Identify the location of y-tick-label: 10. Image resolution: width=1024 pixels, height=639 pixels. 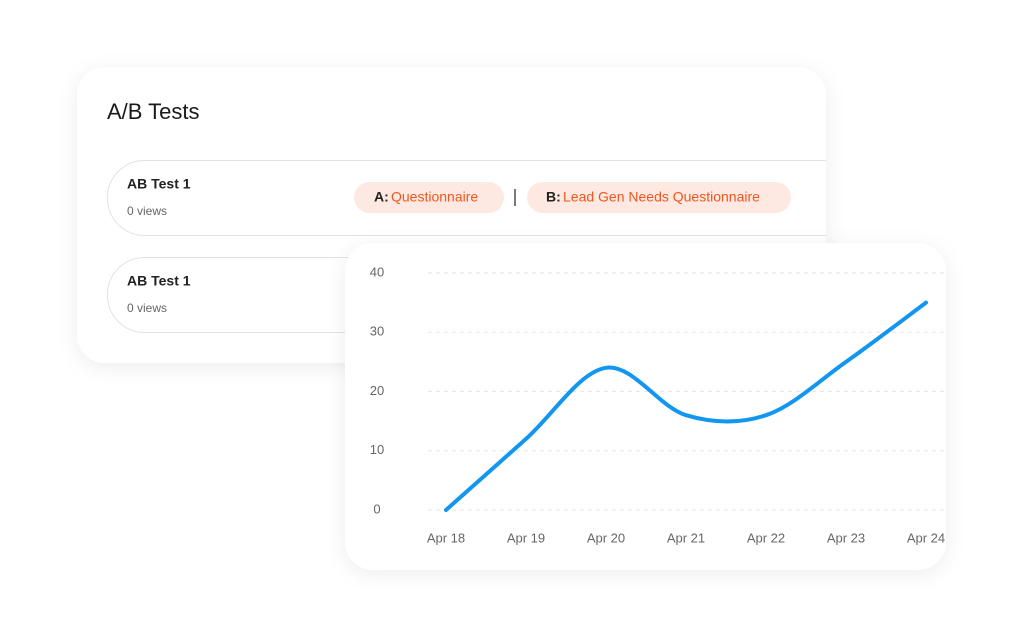
(377, 449).